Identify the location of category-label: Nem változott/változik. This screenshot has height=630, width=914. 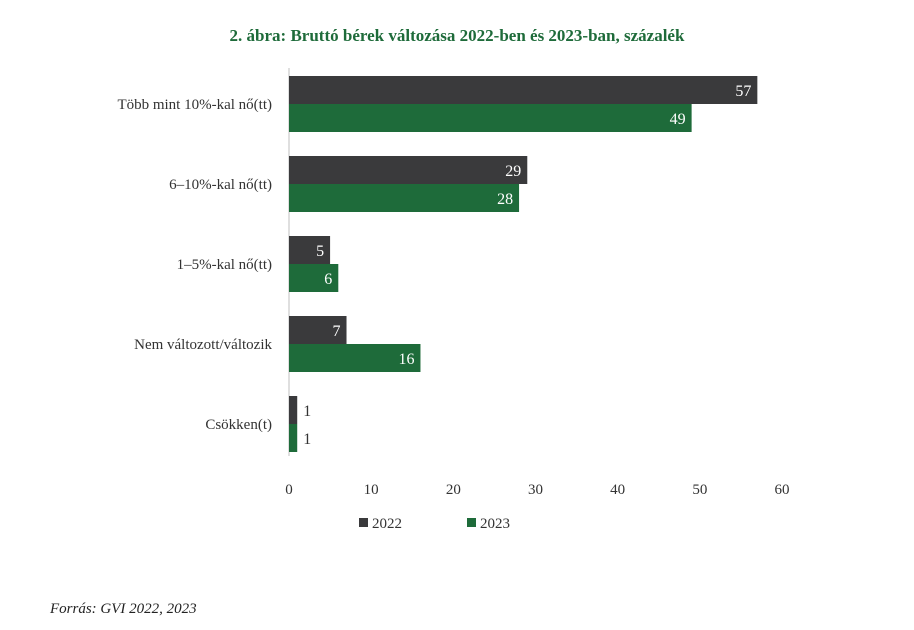
(203, 345).